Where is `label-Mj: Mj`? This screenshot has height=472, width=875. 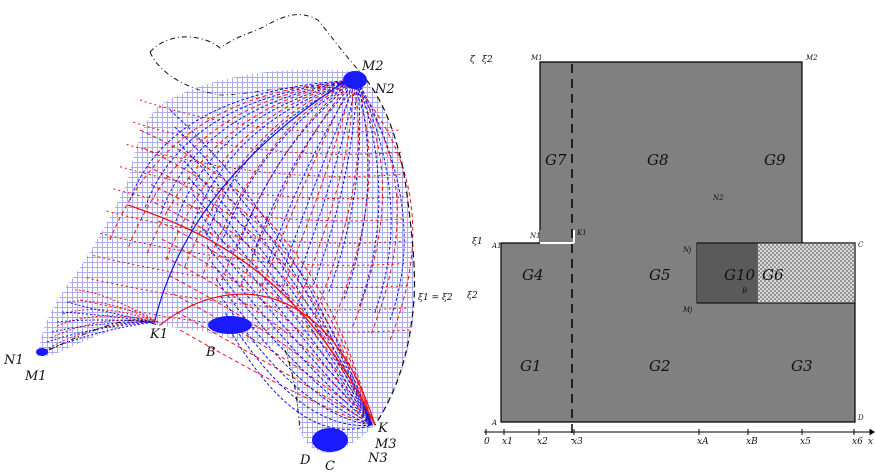
label-Mj: Mj is located at coordinates (687, 310).